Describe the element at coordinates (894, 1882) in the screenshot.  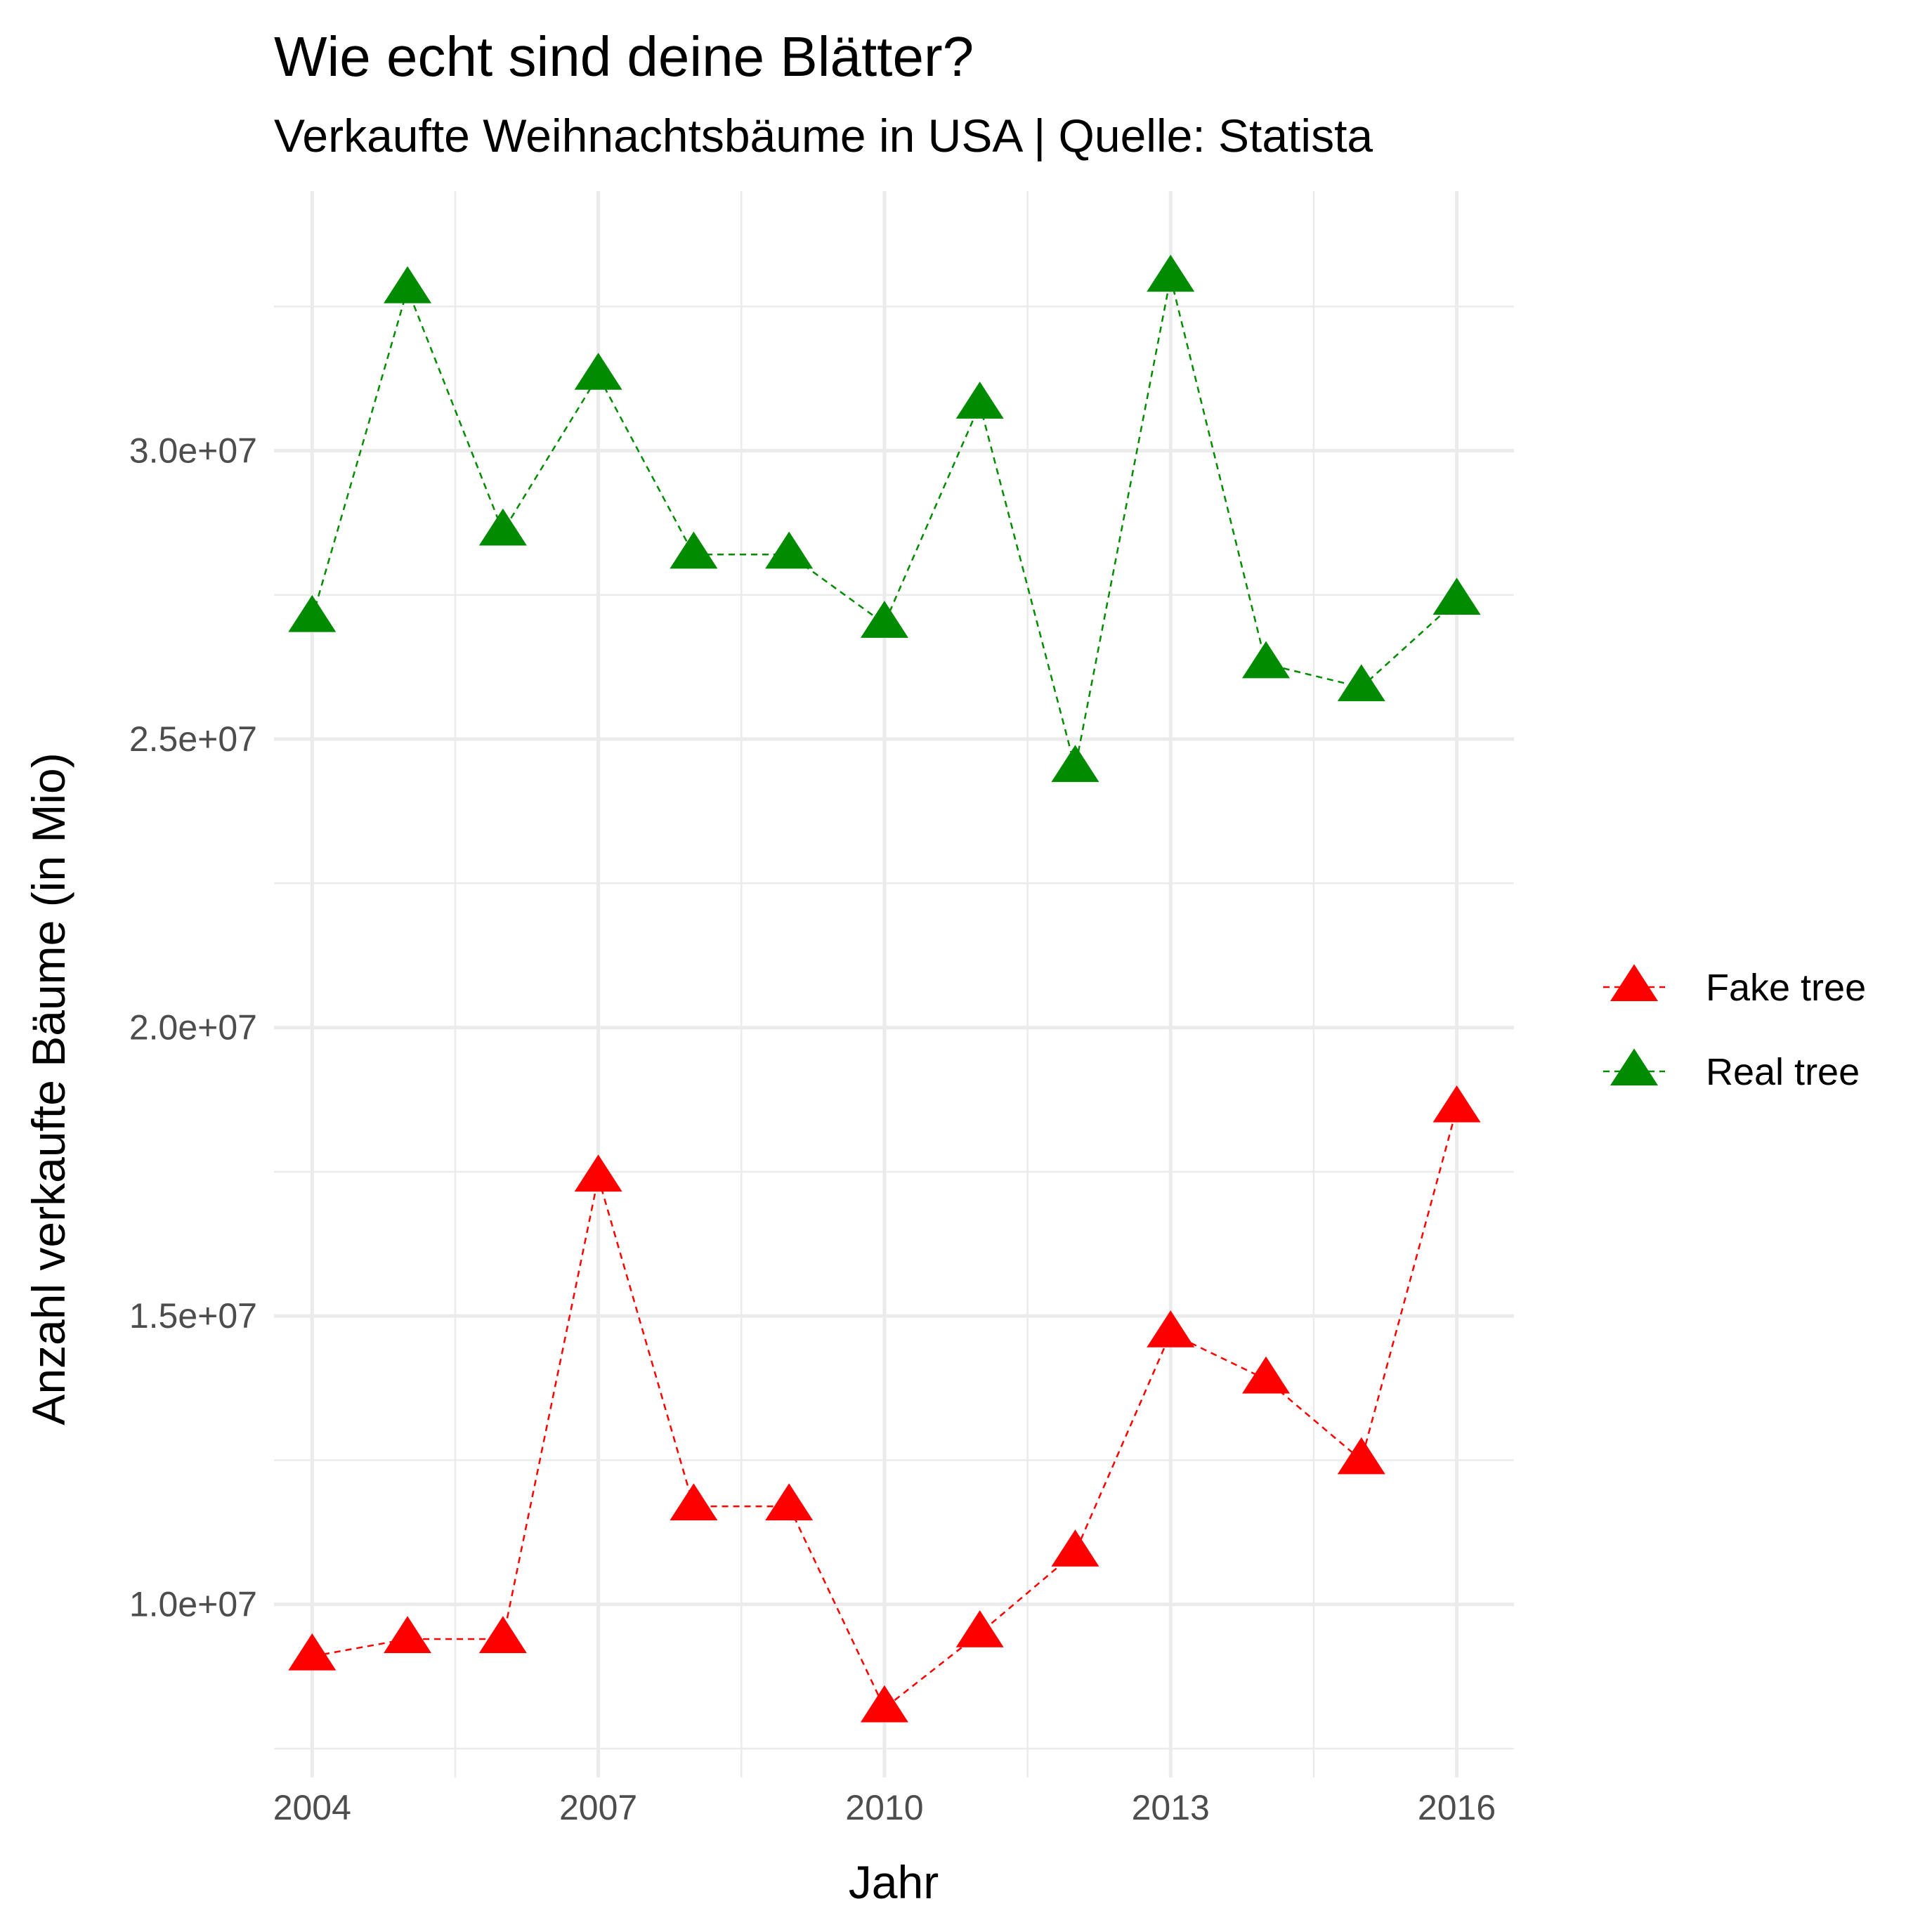
I see `x-axis-title: Jahr` at that location.